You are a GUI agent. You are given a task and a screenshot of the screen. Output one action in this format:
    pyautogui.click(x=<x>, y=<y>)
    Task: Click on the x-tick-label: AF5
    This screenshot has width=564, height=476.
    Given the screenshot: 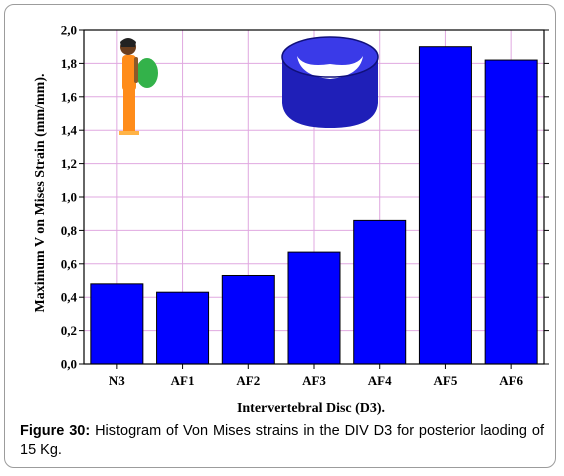 What is the action you would take?
    pyautogui.click(x=446, y=380)
    